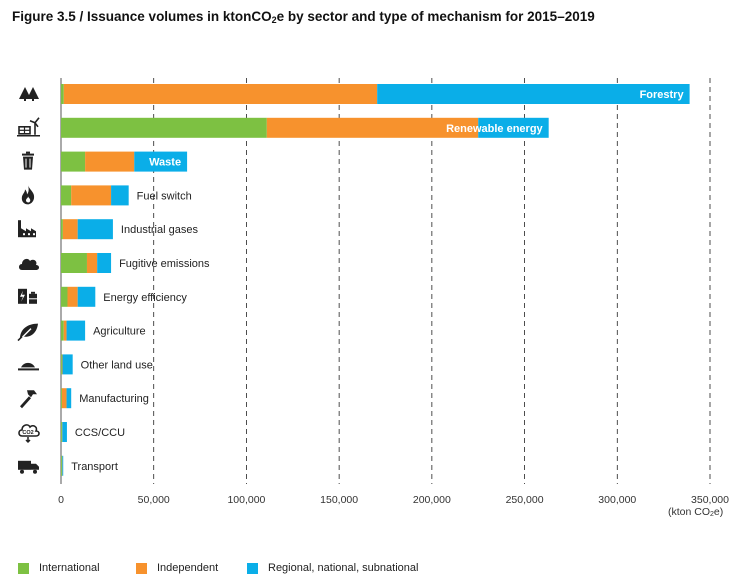  I want to click on x-tick-label: 250,000, so click(525, 500).